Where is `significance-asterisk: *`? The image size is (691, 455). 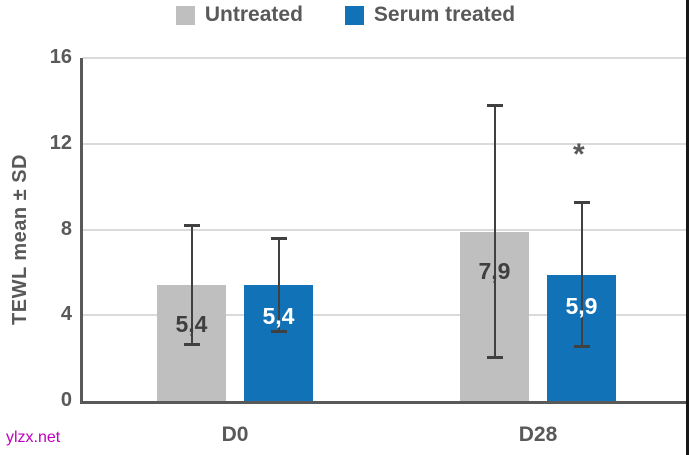
significance-asterisk: * is located at coordinates (579, 155).